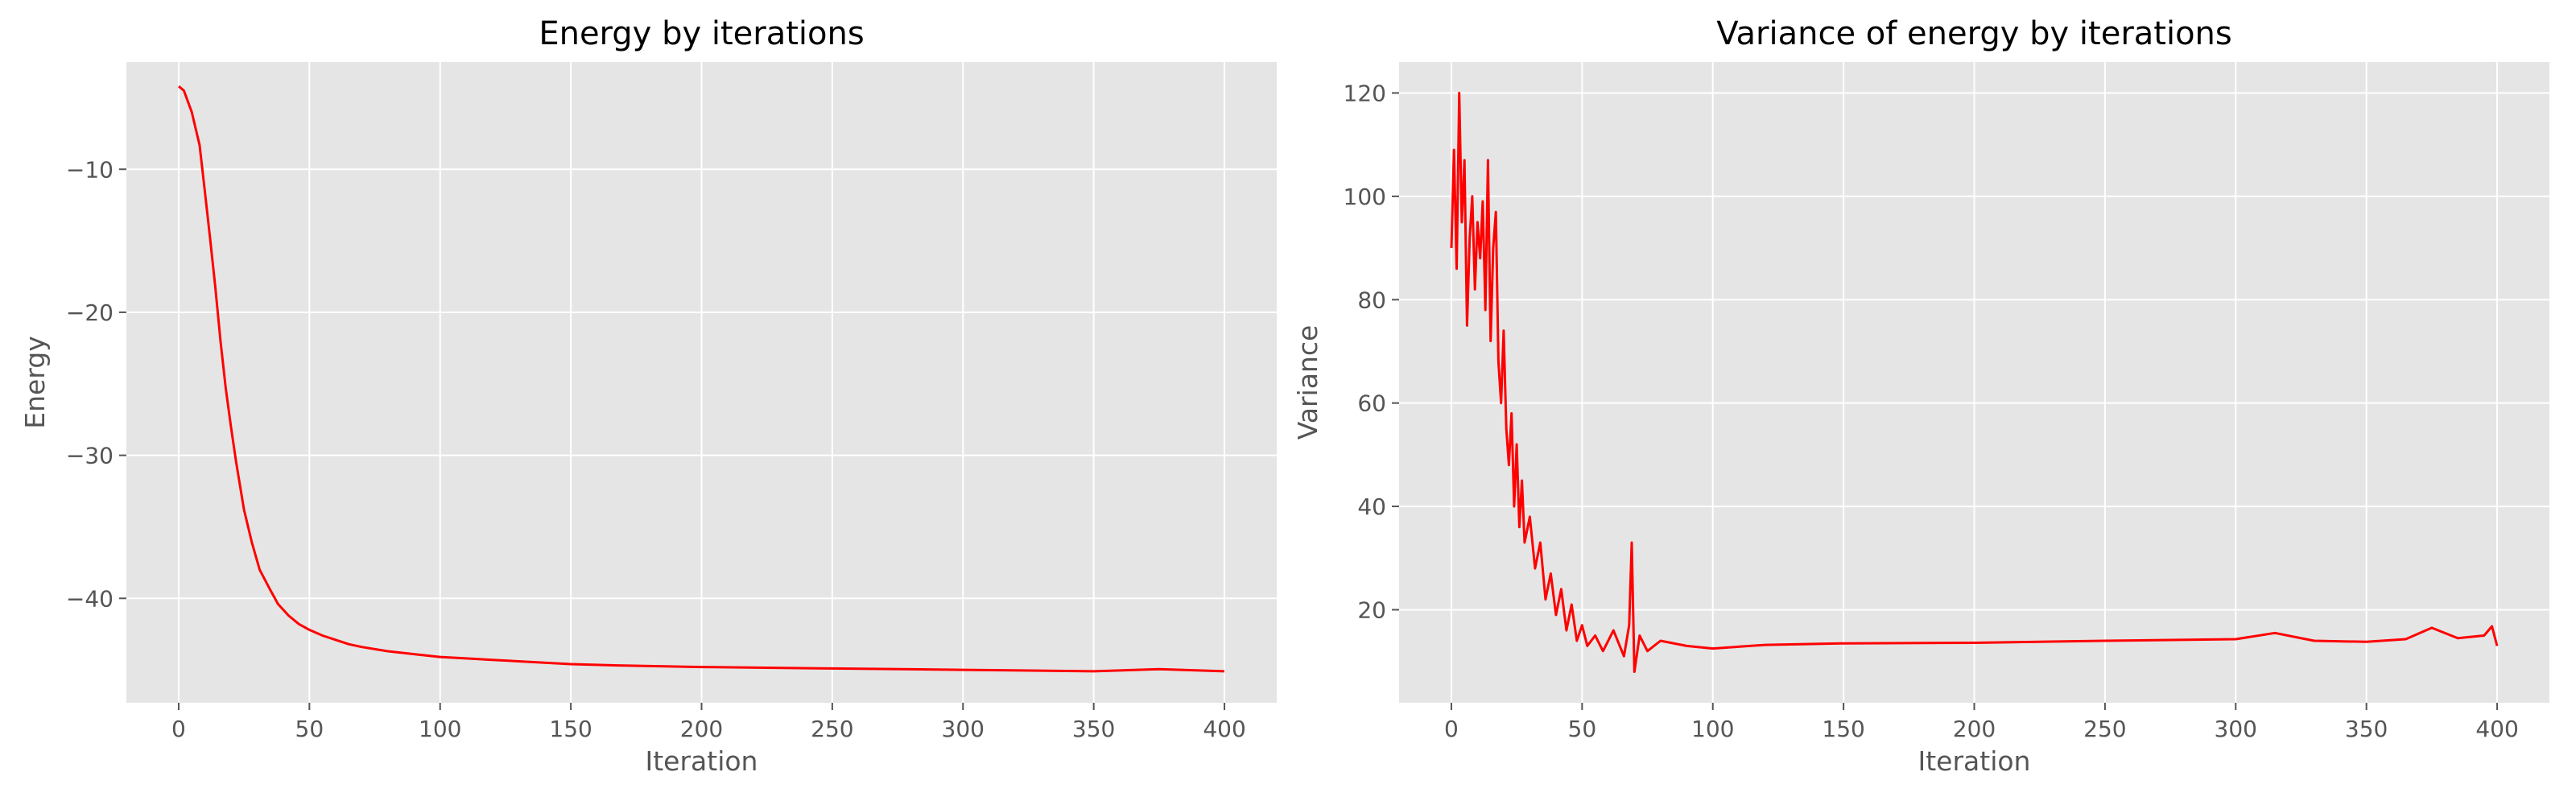 Image resolution: width=2576 pixels, height=805 pixels. Describe the element at coordinates (1371, 506) in the screenshot. I see `chart-1-y-tick-label: 40` at that location.